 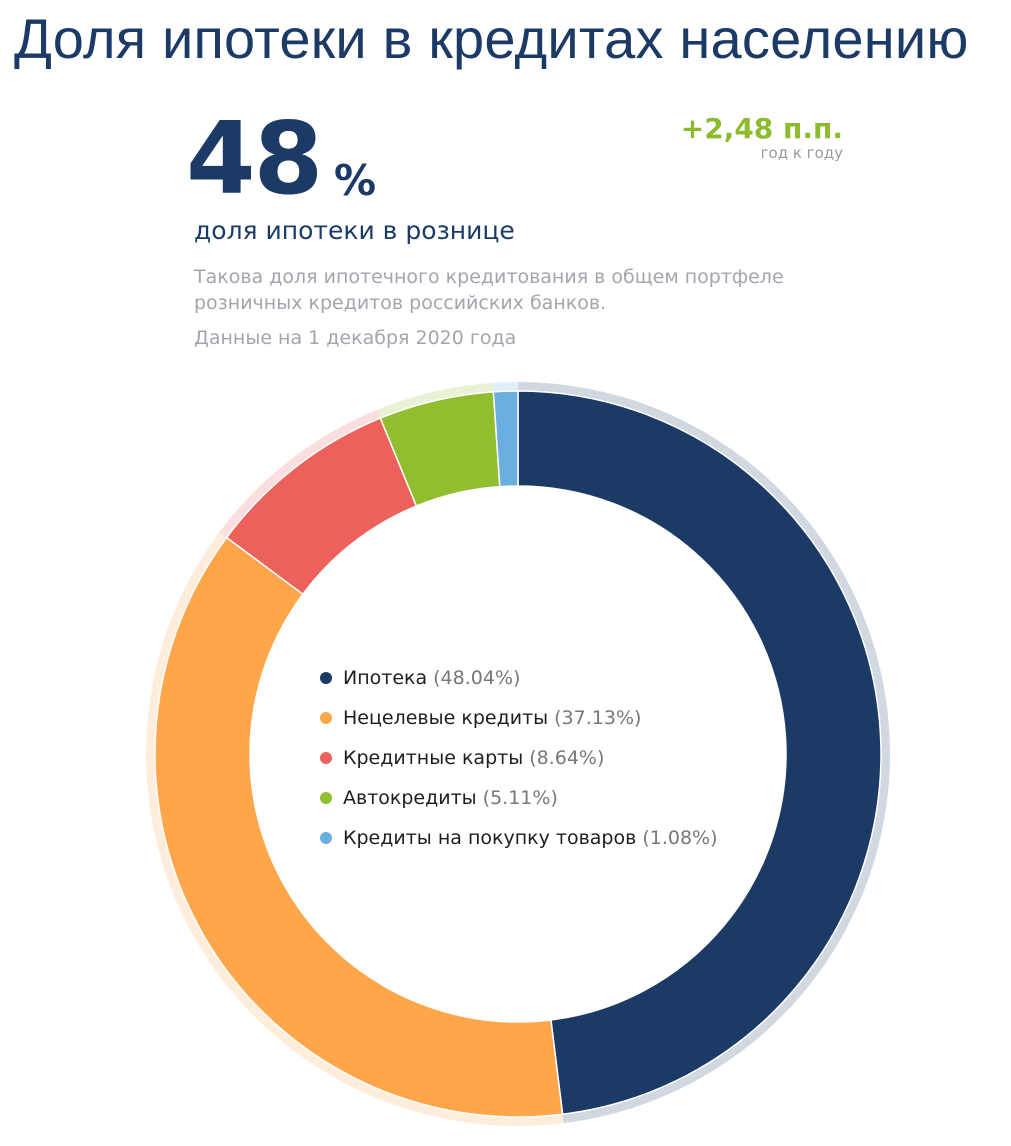 What do you see at coordinates (598, 718) in the screenshot?
I see `legend-percent: (37.13%)` at bounding box center [598, 718].